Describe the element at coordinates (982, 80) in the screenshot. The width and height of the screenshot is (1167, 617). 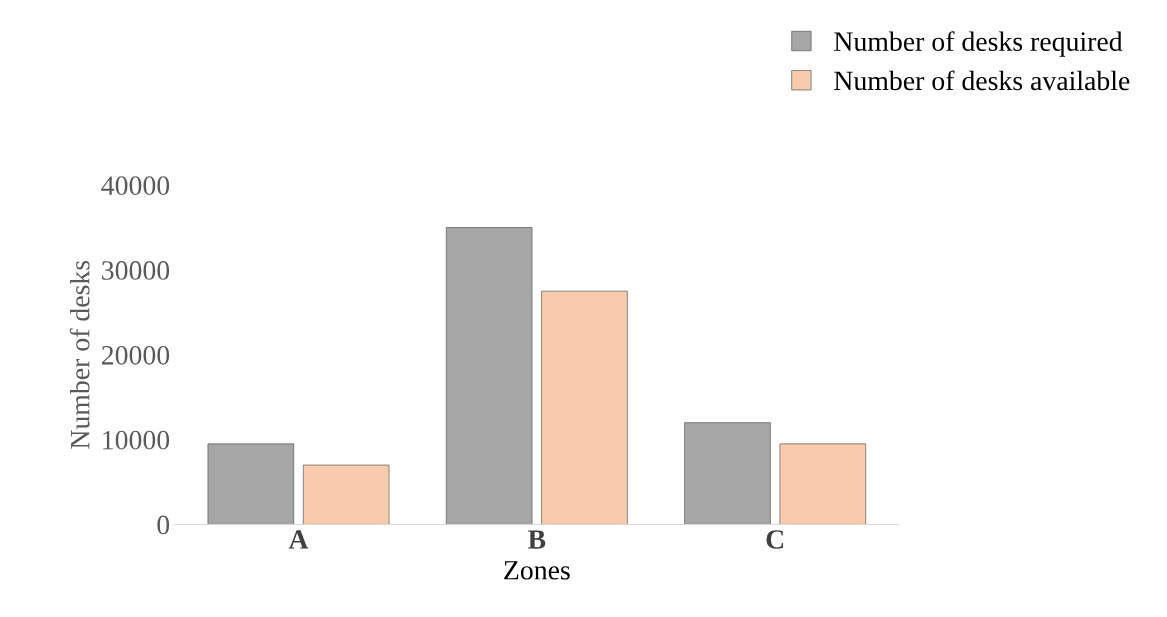
I see `legend-label: Number of desks available` at that location.